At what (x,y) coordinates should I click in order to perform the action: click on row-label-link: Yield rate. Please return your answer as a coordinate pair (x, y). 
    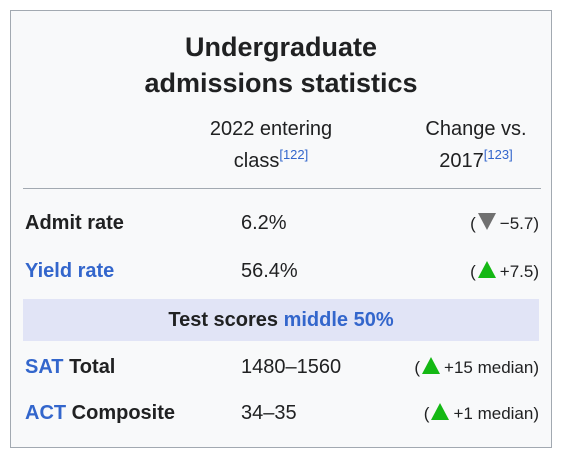
    Looking at the image, I should click on (70, 271).